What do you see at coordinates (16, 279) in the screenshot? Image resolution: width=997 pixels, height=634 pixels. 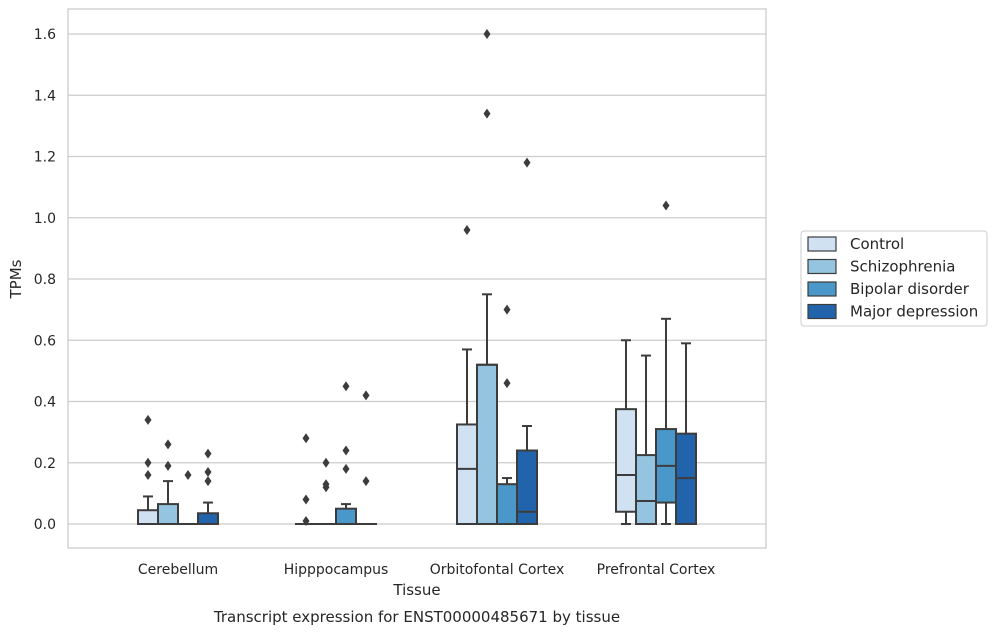 I see `y-axis-label: TPMs` at bounding box center [16, 279].